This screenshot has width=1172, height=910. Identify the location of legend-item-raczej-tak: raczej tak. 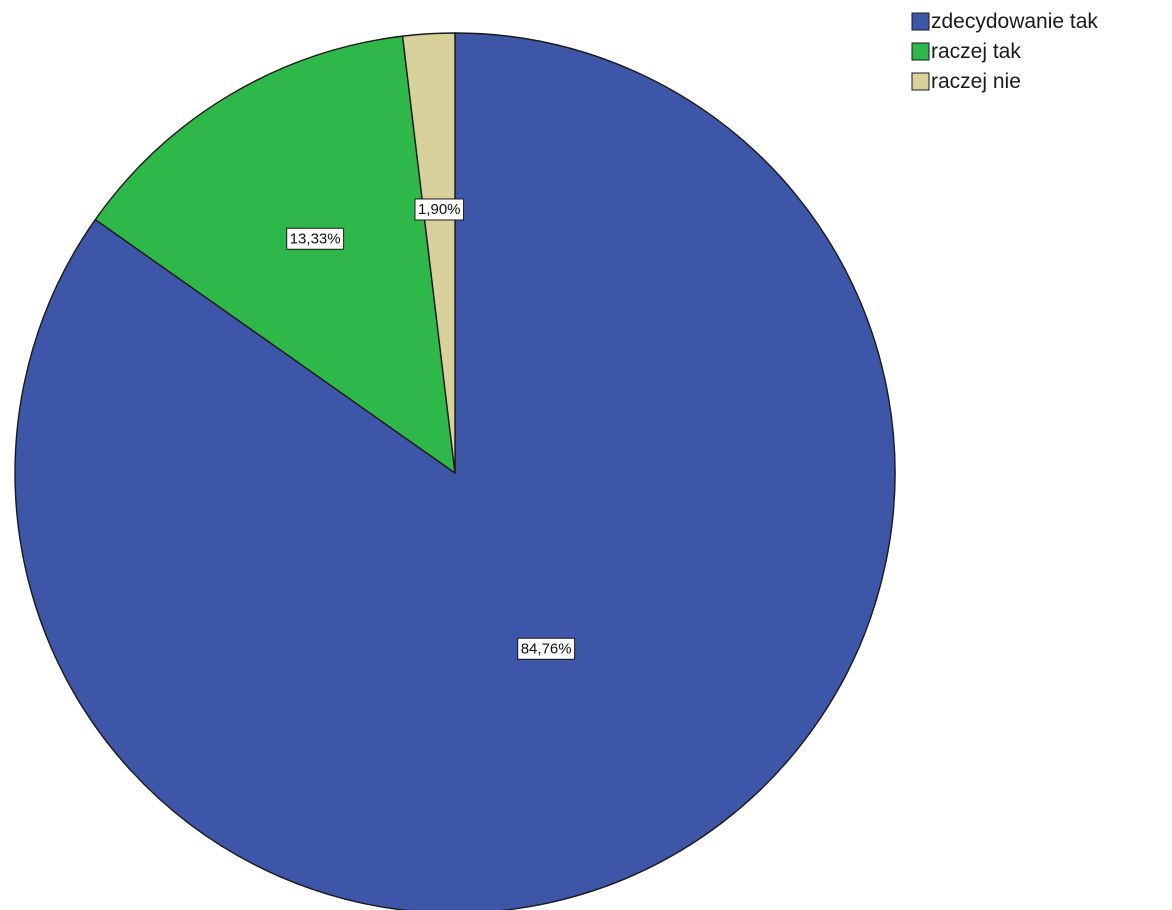
(966, 51).